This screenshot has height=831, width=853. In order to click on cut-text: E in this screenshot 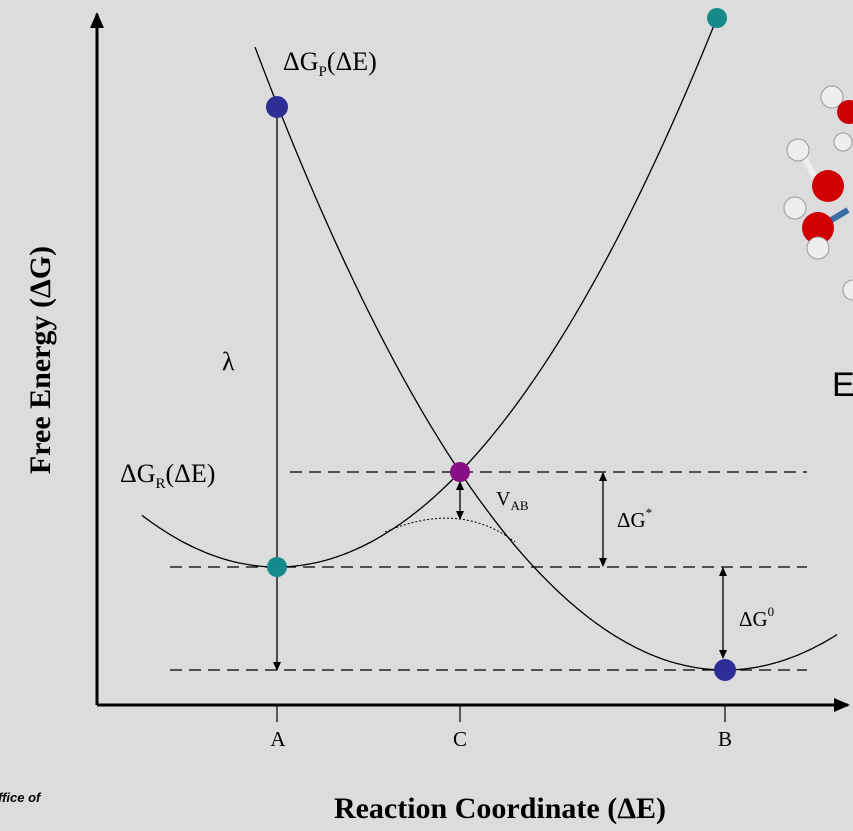, I will do `click(842, 385)`.